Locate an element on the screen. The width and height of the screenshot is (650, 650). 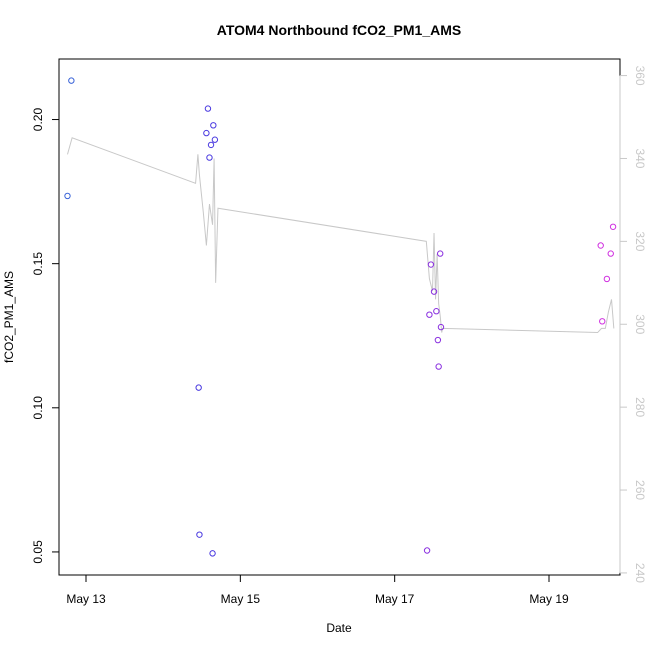
y-axis-label: fCO2_PM1_AMS is located at coordinates (9, 317).